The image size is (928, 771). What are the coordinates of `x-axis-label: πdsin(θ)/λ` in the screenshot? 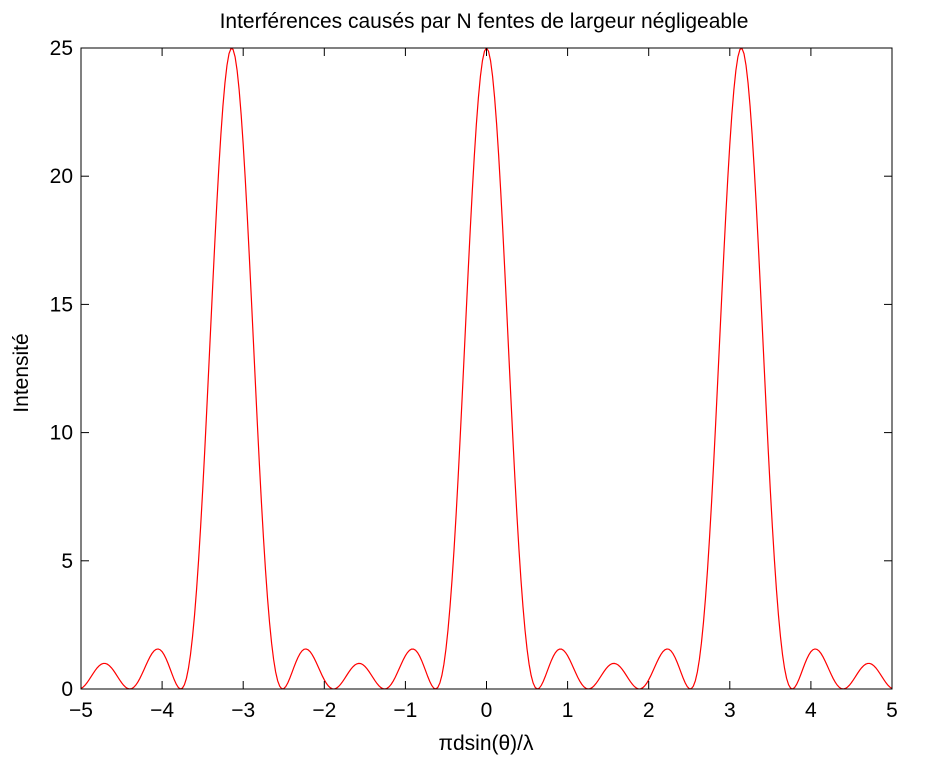 It's located at (486, 743).